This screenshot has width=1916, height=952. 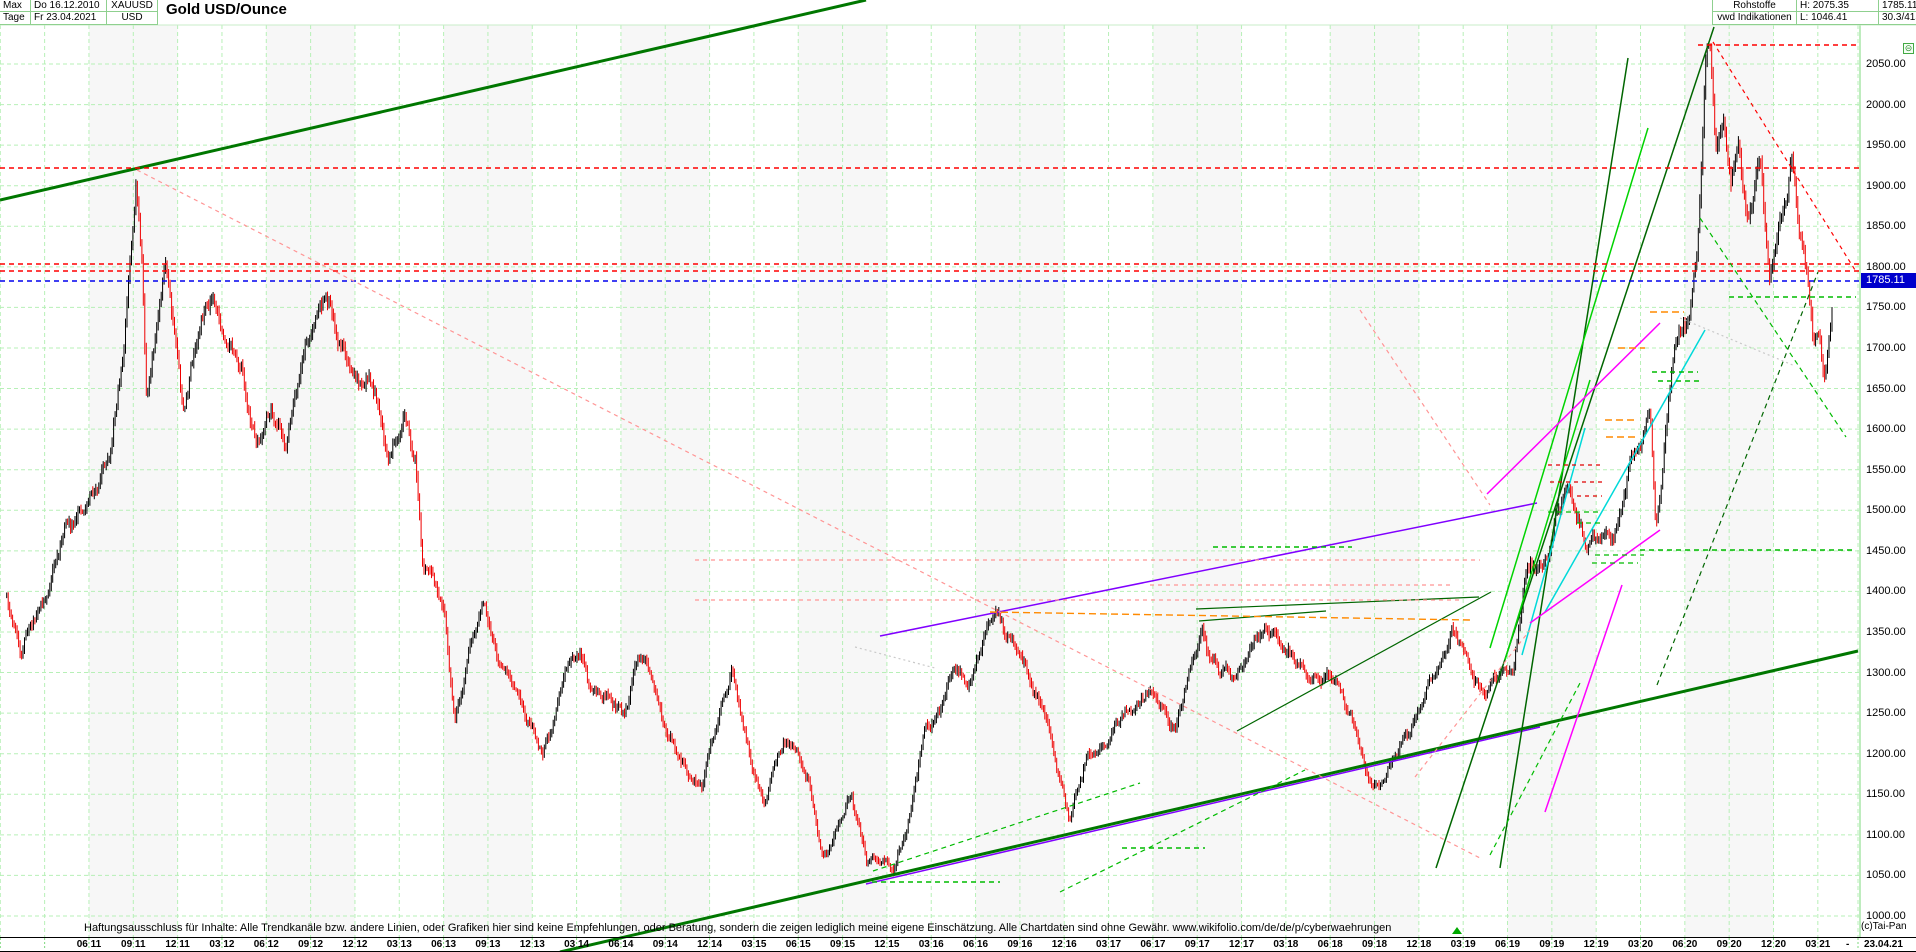 What do you see at coordinates (433, 101) in the screenshot?
I see `trendline-tg` at bounding box center [433, 101].